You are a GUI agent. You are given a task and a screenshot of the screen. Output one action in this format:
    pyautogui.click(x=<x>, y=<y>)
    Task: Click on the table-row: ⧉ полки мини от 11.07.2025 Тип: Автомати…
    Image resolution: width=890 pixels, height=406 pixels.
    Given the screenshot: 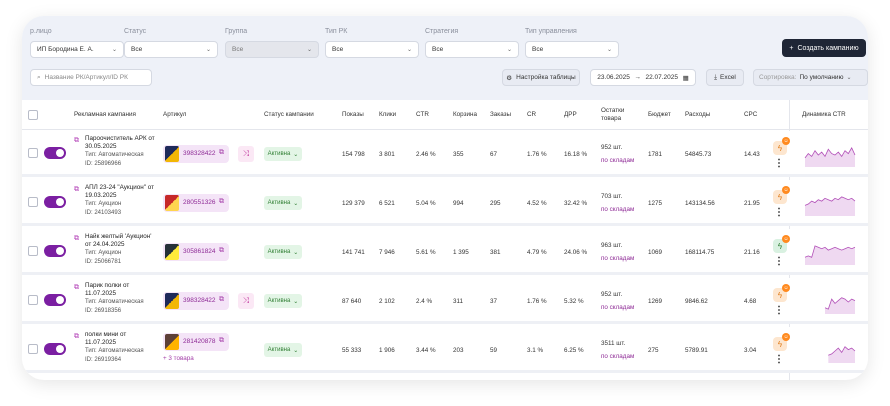 What is the action you would take?
    pyautogui.click(x=445, y=350)
    